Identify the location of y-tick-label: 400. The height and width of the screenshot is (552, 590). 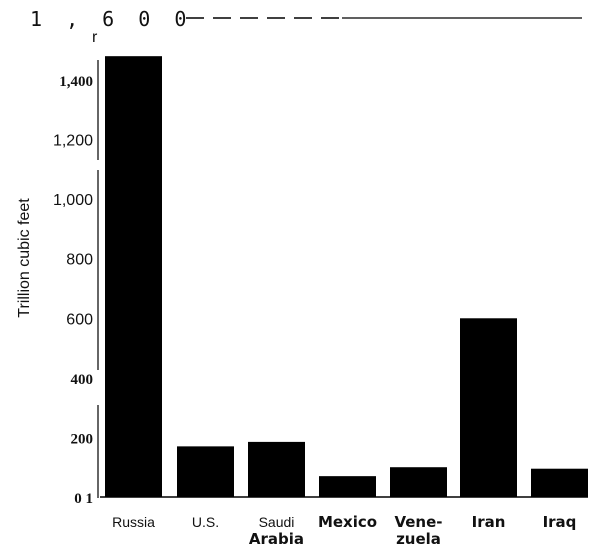
(82, 380).